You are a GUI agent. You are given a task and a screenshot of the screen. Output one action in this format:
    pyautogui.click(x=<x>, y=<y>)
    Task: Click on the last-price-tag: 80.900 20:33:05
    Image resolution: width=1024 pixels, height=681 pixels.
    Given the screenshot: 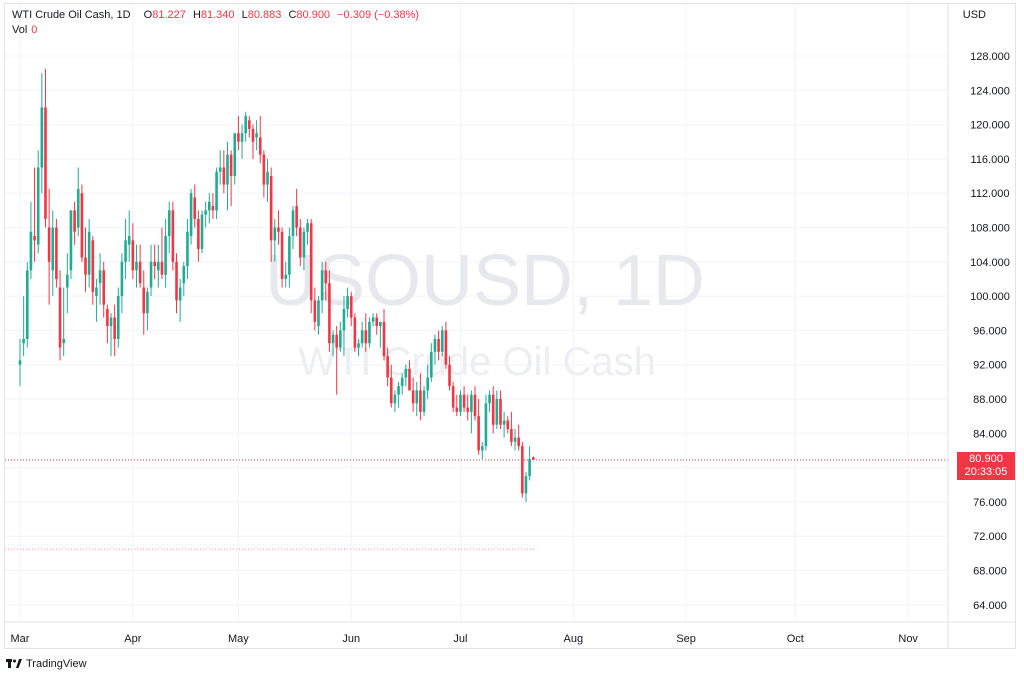 What is the action you would take?
    pyautogui.click(x=986, y=466)
    